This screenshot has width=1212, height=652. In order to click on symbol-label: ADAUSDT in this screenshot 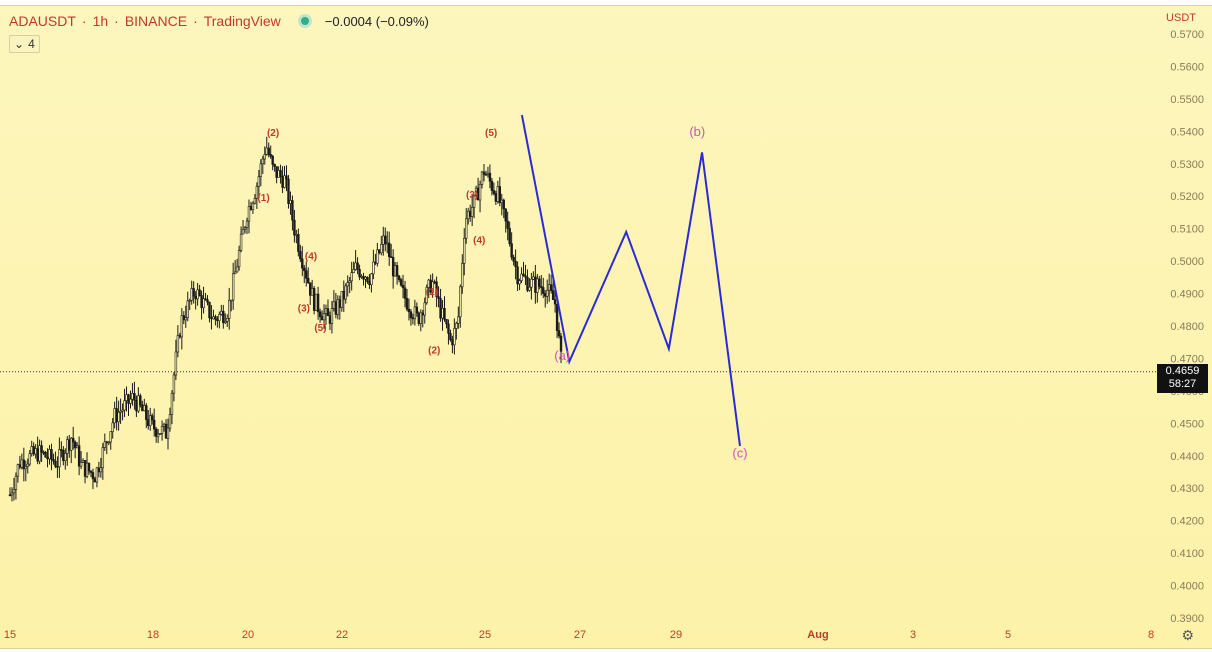, I will do `click(42, 21)`.